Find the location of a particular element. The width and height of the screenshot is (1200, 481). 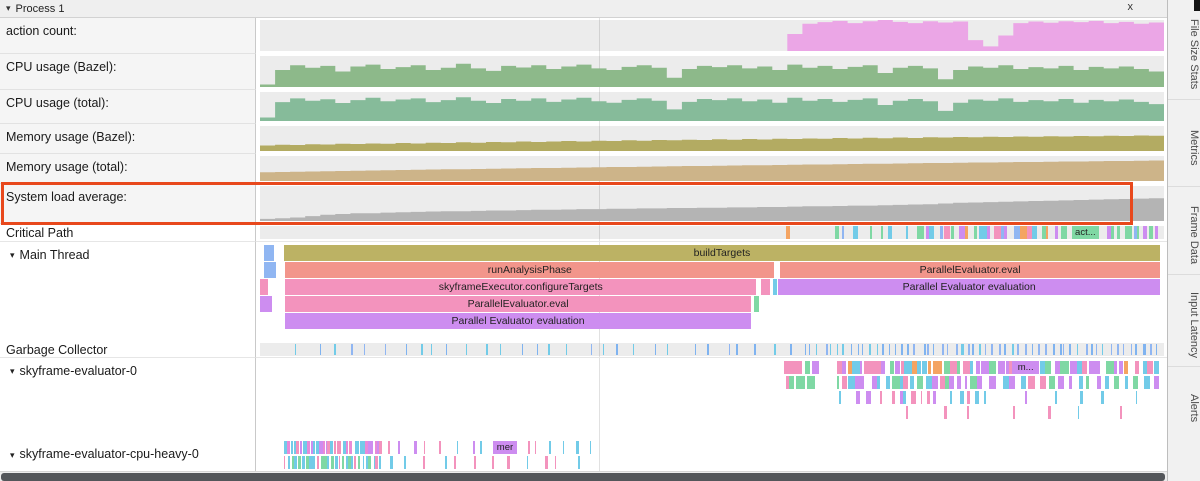

track-label-garbage-collector: Garbage Collector is located at coordinates (128, 350).